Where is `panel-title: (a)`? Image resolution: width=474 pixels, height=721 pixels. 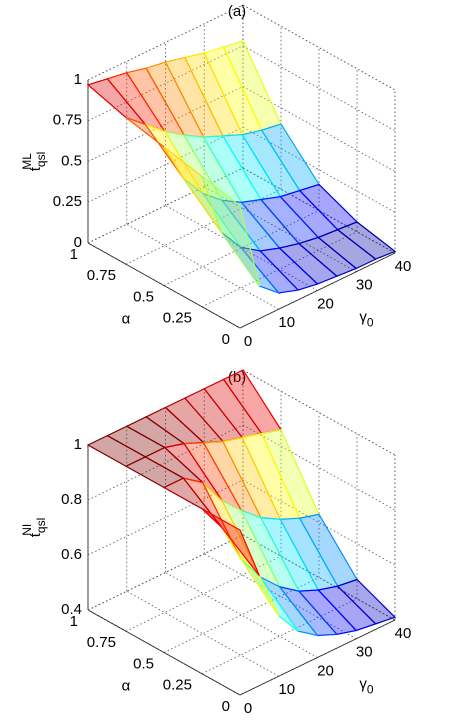 panel-title: (a) is located at coordinates (237, 11).